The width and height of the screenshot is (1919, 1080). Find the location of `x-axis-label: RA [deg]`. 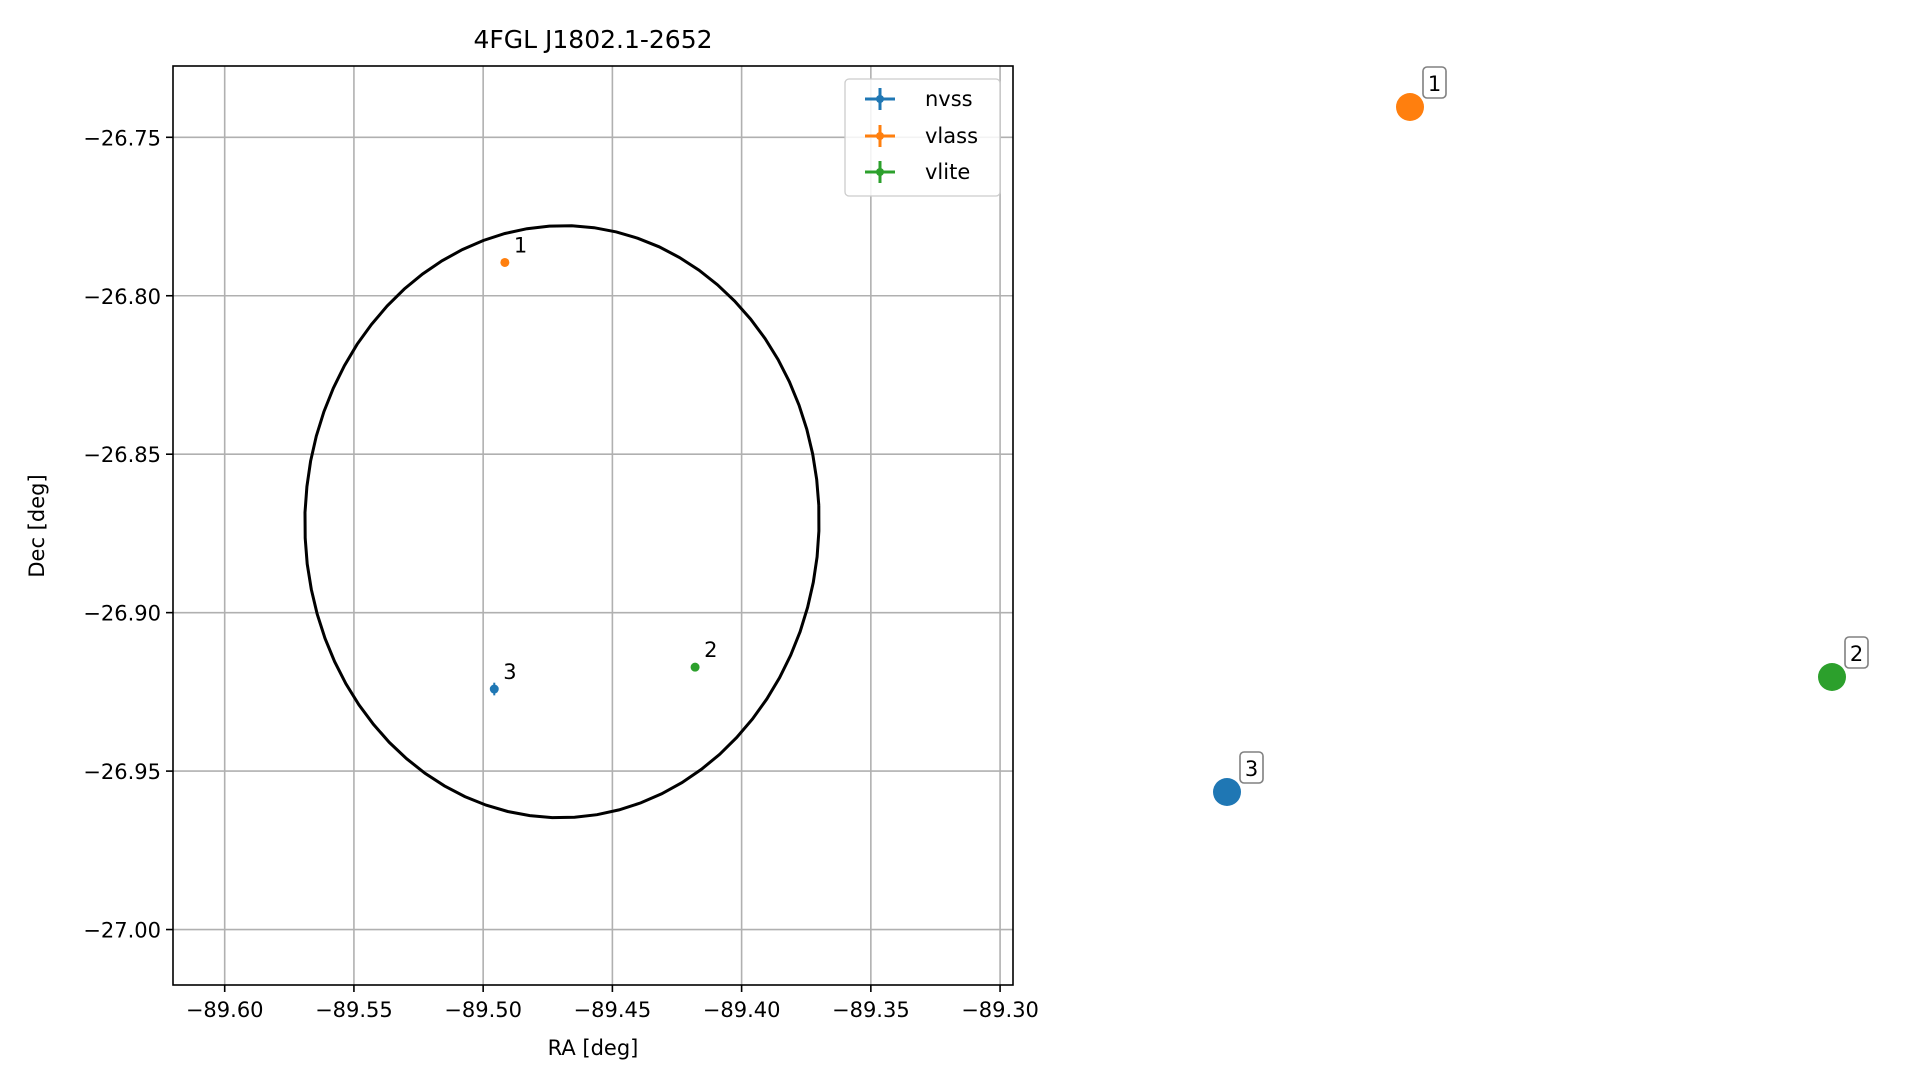

x-axis-label: RA [deg] is located at coordinates (593, 1048).